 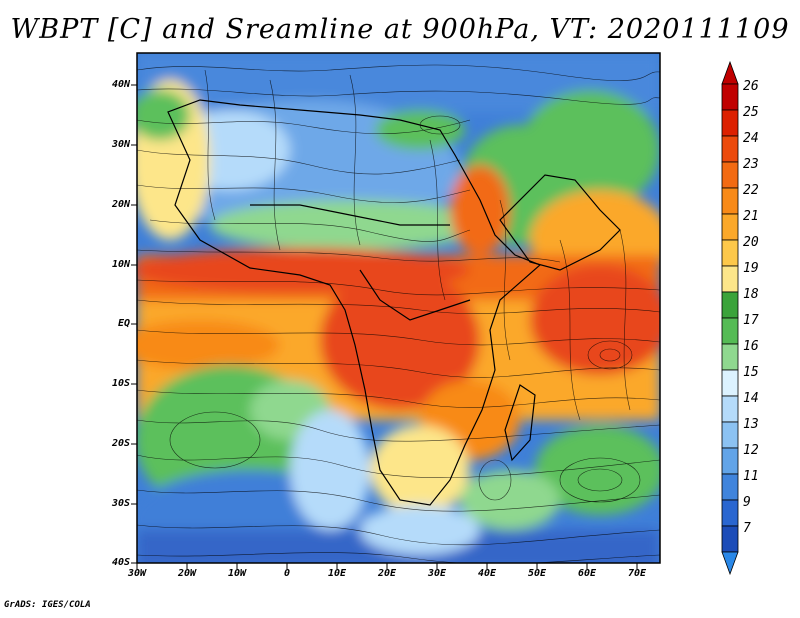 What do you see at coordinates (751, 268) in the screenshot?
I see `colorbar-label: 19` at bounding box center [751, 268].